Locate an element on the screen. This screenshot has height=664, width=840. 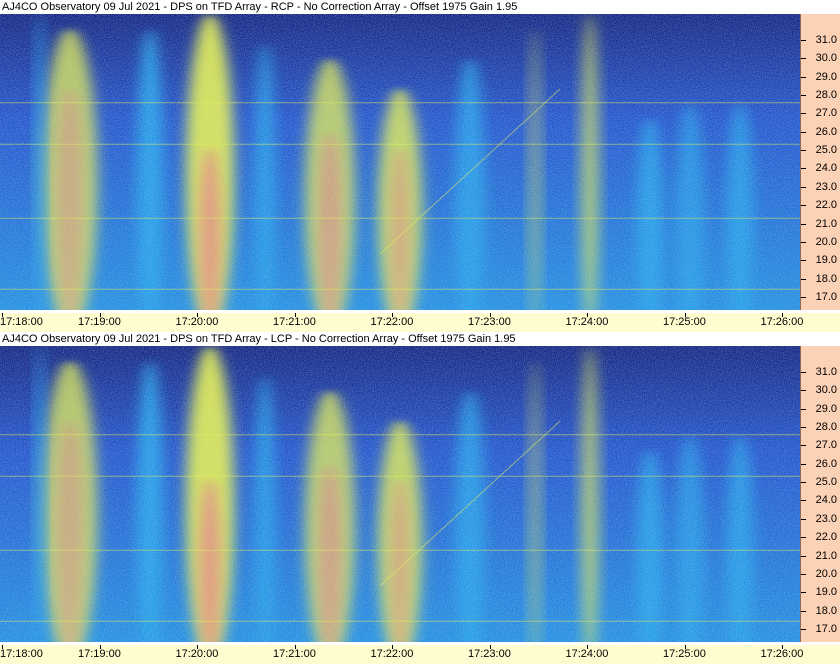
y-tick-label: 31.0 is located at coordinates (826, 39).